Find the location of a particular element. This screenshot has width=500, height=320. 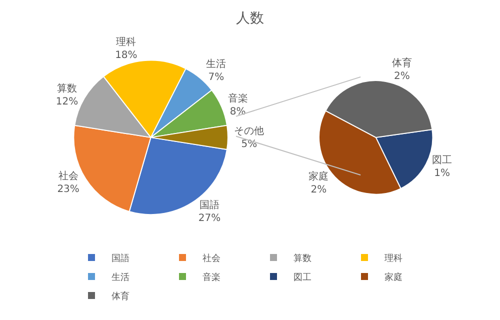

data-label: 27% is located at coordinates (209, 218).